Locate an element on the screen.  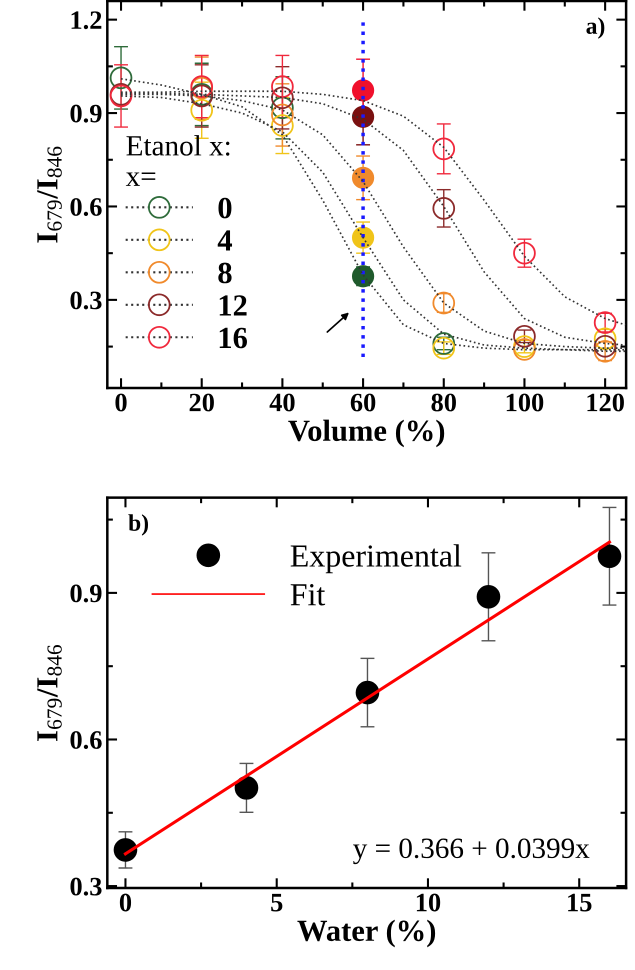
x-tick-label: 20 is located at coordinates (202, 403).